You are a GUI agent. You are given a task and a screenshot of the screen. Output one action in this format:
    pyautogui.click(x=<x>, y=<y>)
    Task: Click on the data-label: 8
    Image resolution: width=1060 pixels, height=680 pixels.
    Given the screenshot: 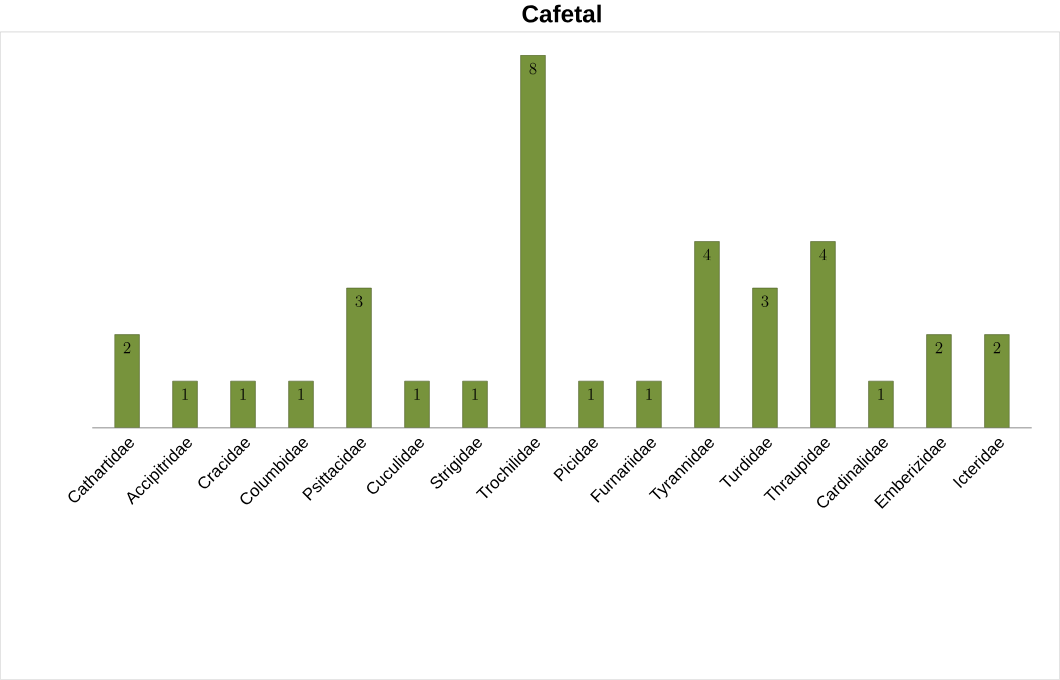 What is the action you would take?
    pyautogui.click(x=533, y=68)
    